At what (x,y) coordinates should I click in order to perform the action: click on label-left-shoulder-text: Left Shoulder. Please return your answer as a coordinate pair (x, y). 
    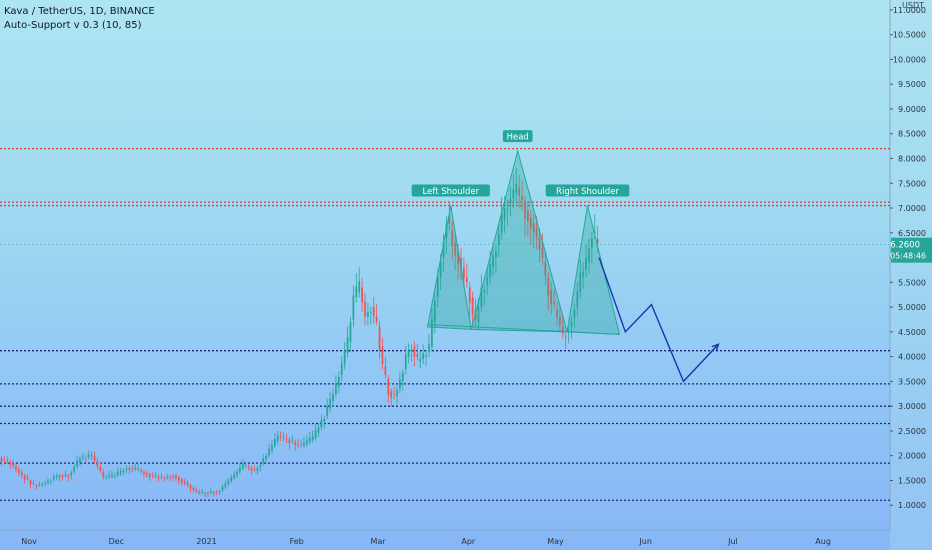
    Looking at the image, I should click on (451, 192).